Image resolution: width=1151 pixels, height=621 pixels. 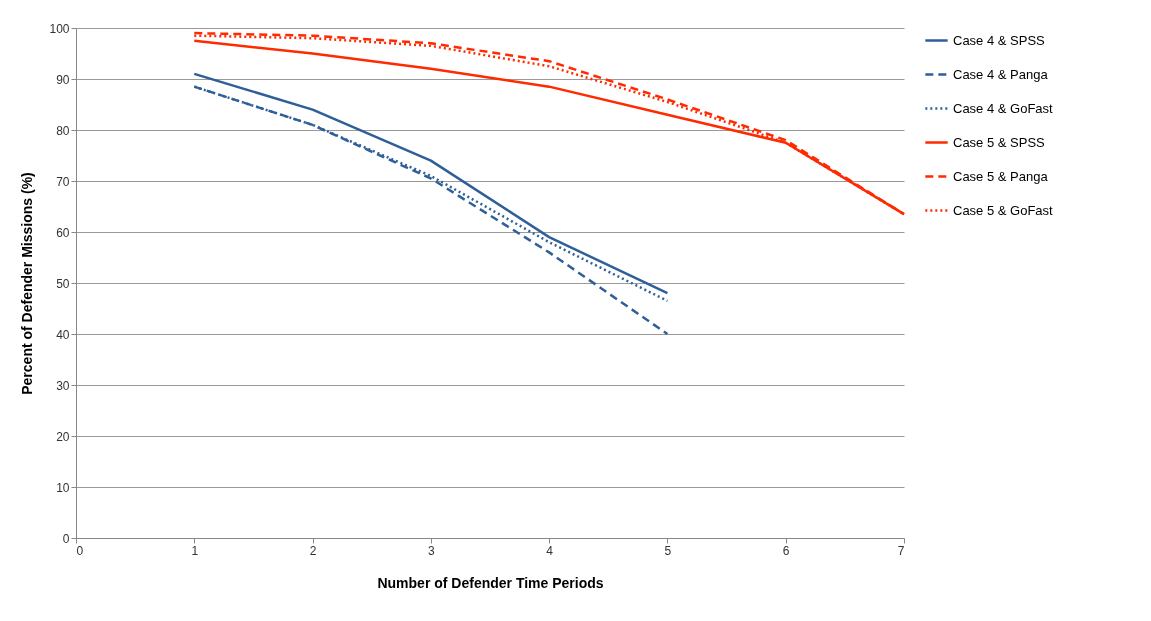 What do you see at coordinates (1003, 210) in the screenshot?
I see `legend-label: Case 5 & GoFast` at bounding box center [1003, 210].